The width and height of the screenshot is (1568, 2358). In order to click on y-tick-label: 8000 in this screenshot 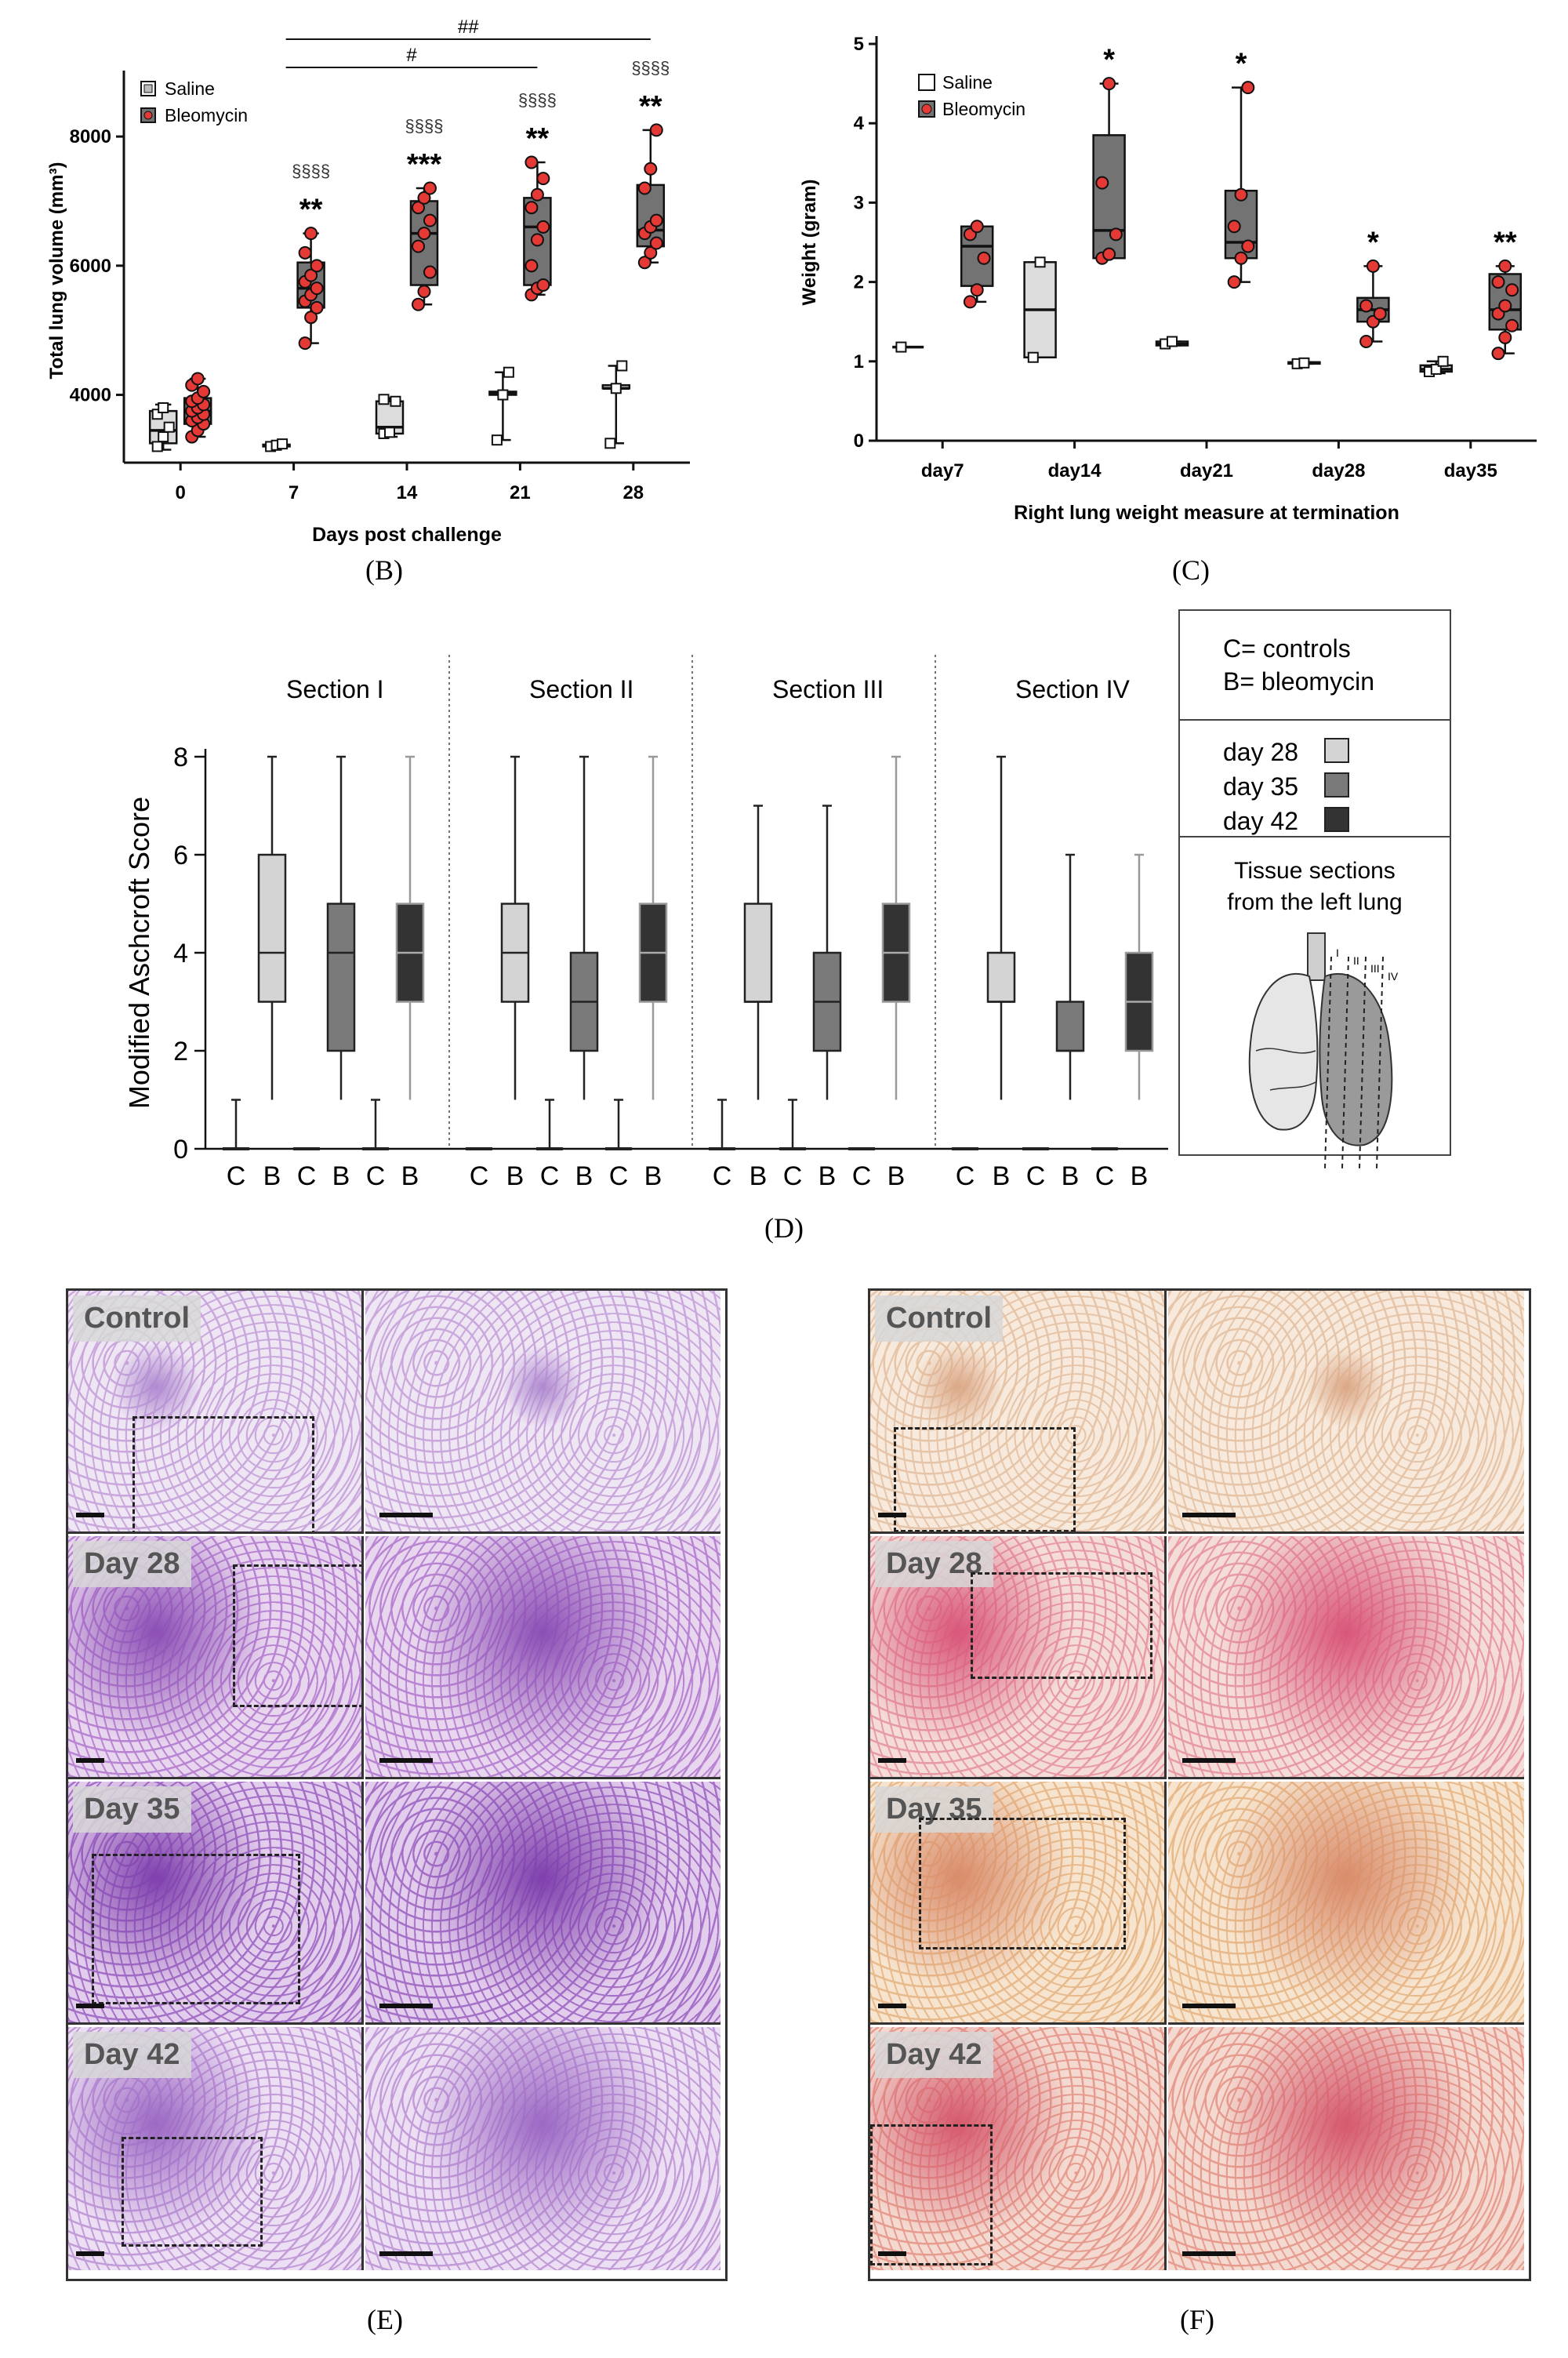, I will do `click(90, 136)`.